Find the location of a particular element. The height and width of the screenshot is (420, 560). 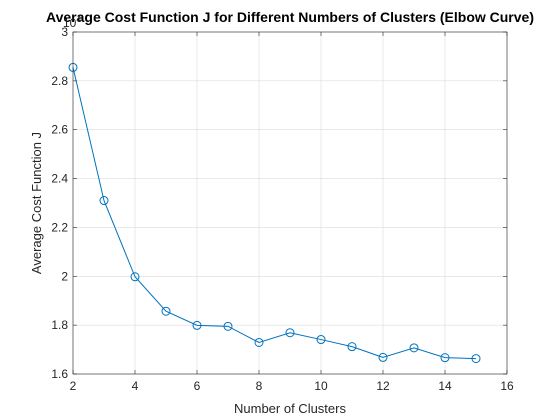

y-exponent-label: 104 is located at coordinates (72, 22).